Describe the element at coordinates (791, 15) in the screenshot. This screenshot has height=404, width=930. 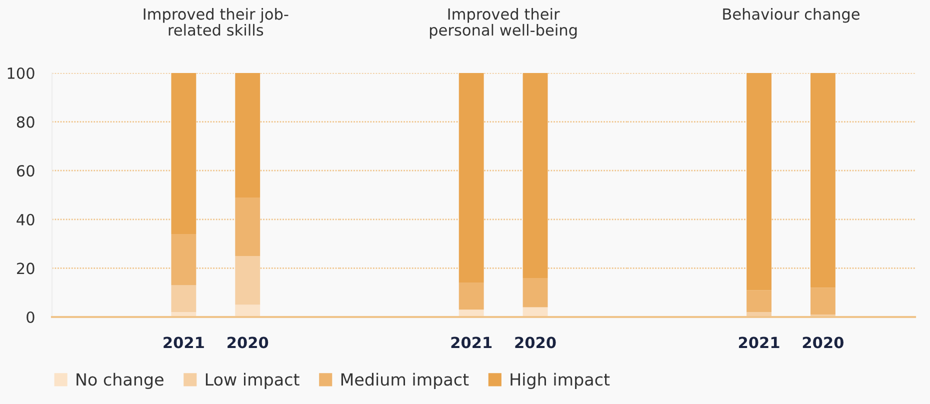
I see `chart-title: Behaviour change` at that location.